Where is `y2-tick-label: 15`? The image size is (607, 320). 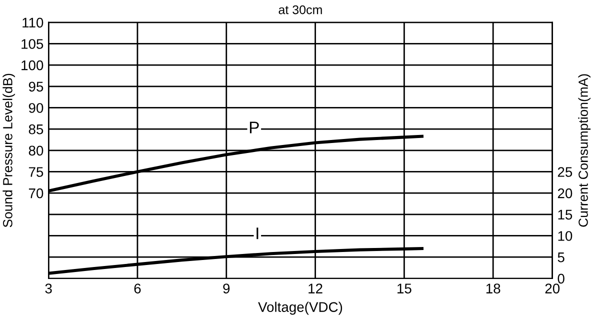
y2-tick-label: 15 is located at coordinates (565, 215).